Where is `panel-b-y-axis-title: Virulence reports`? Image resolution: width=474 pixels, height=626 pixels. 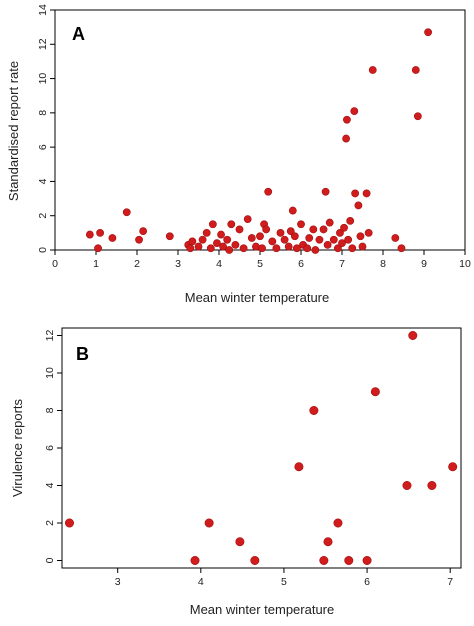 panel-b-y-axis-title: Virulence reports is located at coordinates (17, 447).